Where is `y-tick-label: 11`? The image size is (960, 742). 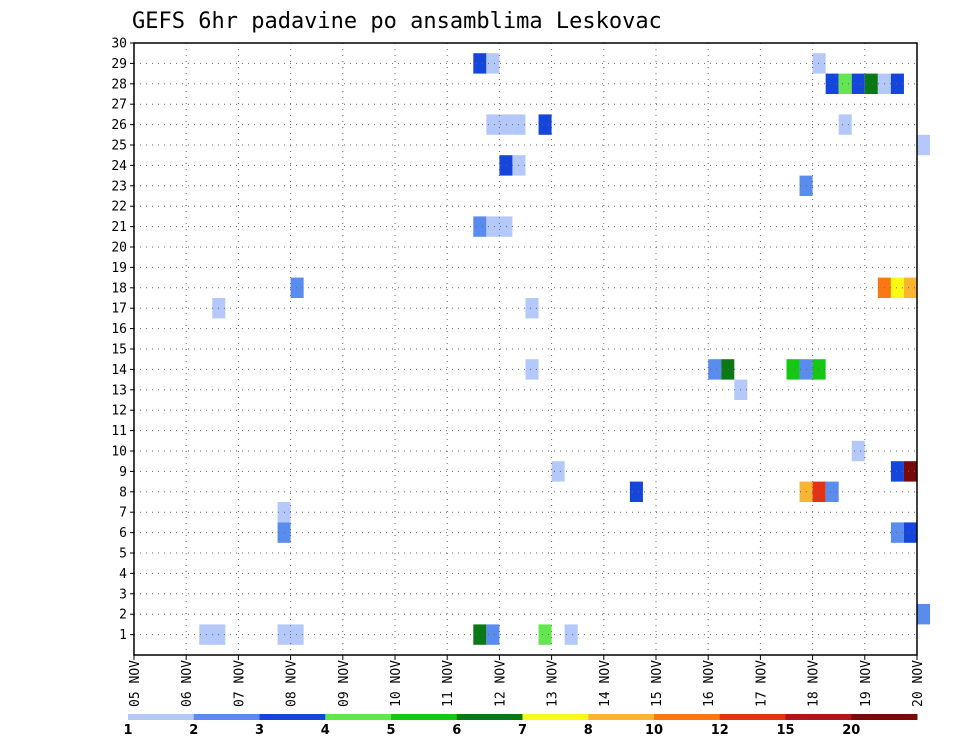
y-tick-label: 11 is located at coordinates (119, 431).